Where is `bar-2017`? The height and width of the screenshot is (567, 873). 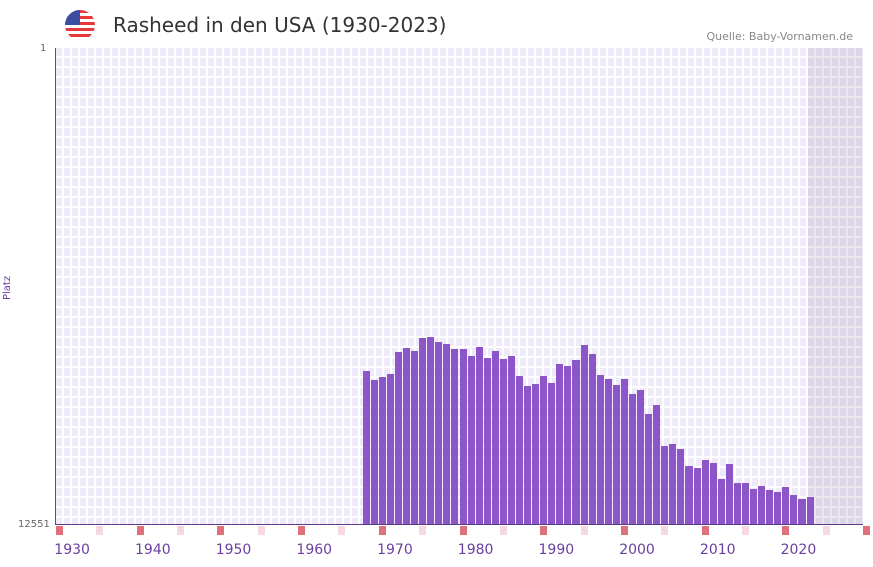 bar-2017 is located at coordinates (778, 508).